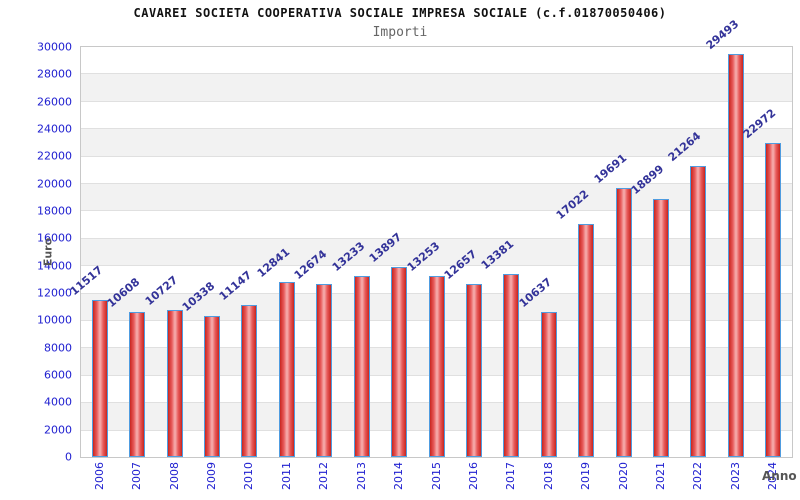 This screenshot has width=800, height=500. What do you see at coordinates (649, 309) in the screenshot?
I see `bar-2021: 18899` at bounding box center [649, 309].